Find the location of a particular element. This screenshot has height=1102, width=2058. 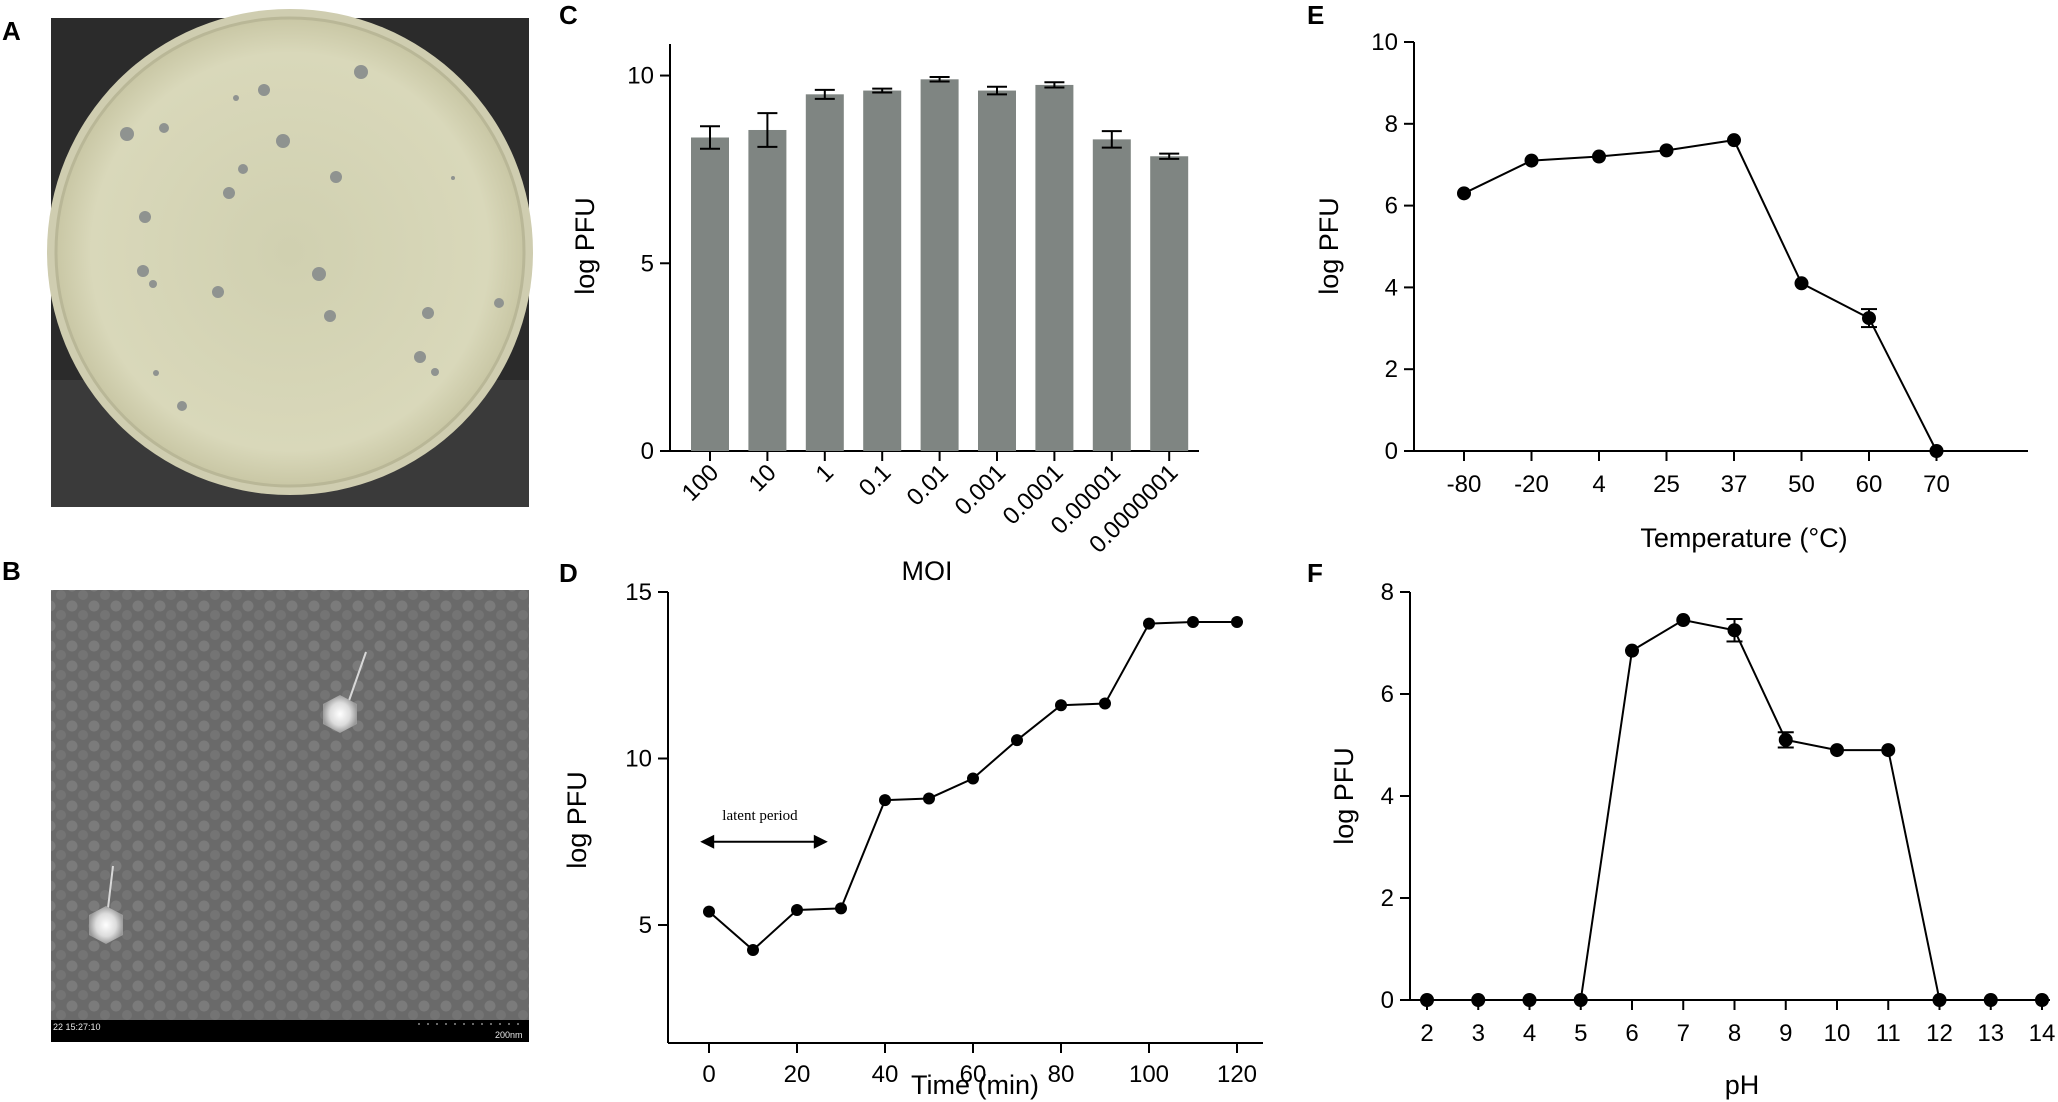

temperature-series-line is located at coordinates (1700, 295).